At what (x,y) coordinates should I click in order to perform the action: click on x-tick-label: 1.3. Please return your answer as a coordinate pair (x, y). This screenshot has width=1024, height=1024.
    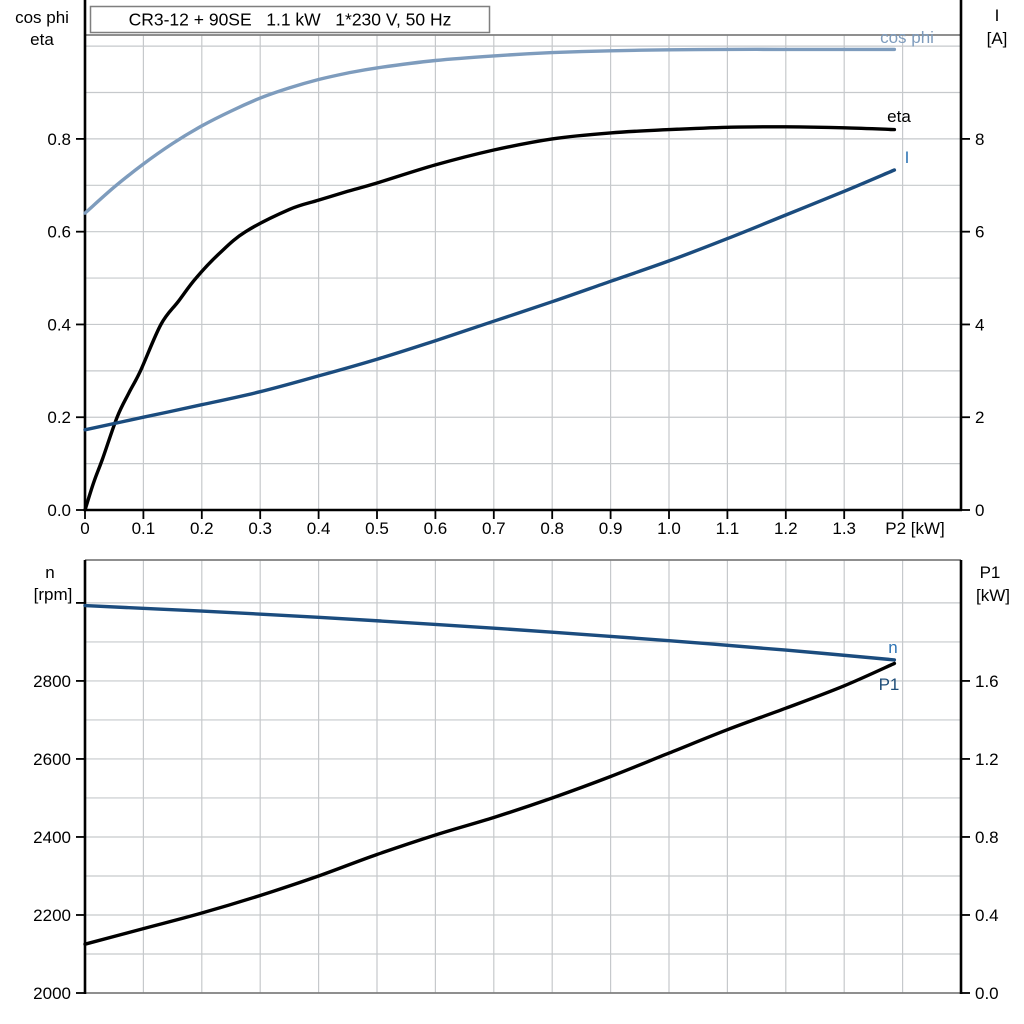
    Looking at the image, I should click on (844, 528).